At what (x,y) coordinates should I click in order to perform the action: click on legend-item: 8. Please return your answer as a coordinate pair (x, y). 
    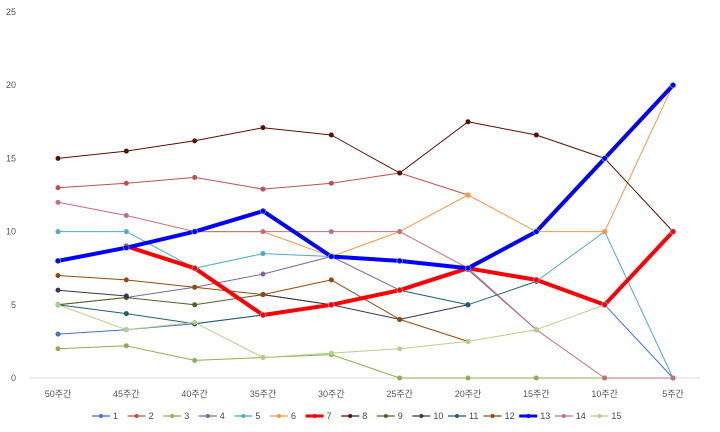
    Looking at the image, I should click on (354, 416).